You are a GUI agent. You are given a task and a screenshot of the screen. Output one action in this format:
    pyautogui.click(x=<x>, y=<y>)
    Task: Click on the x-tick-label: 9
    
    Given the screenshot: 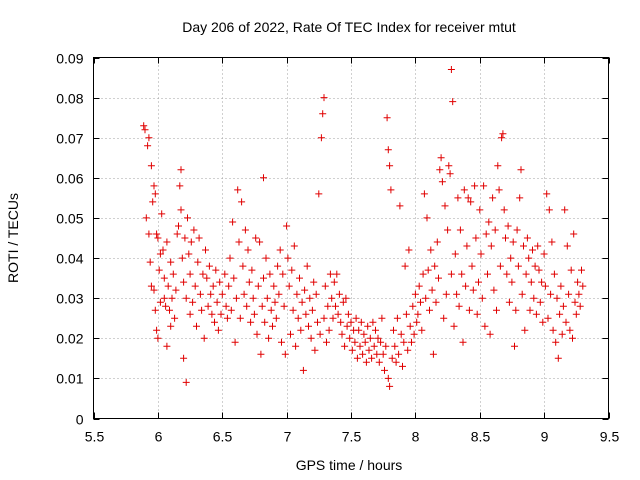 What is the action you would take?
    pyautogui.click(x=545, y=437)
    